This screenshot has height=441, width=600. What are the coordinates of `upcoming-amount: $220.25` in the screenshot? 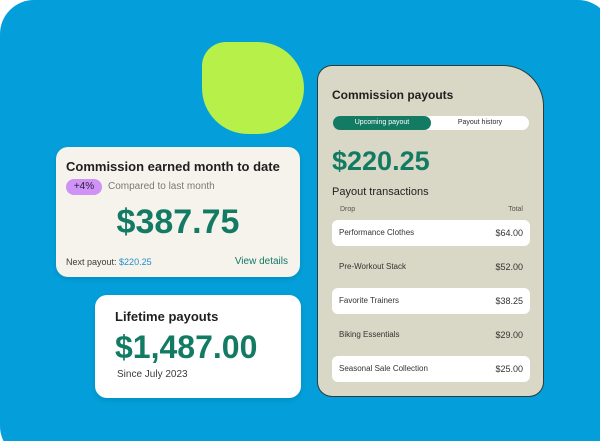 It's located at (381, 161).